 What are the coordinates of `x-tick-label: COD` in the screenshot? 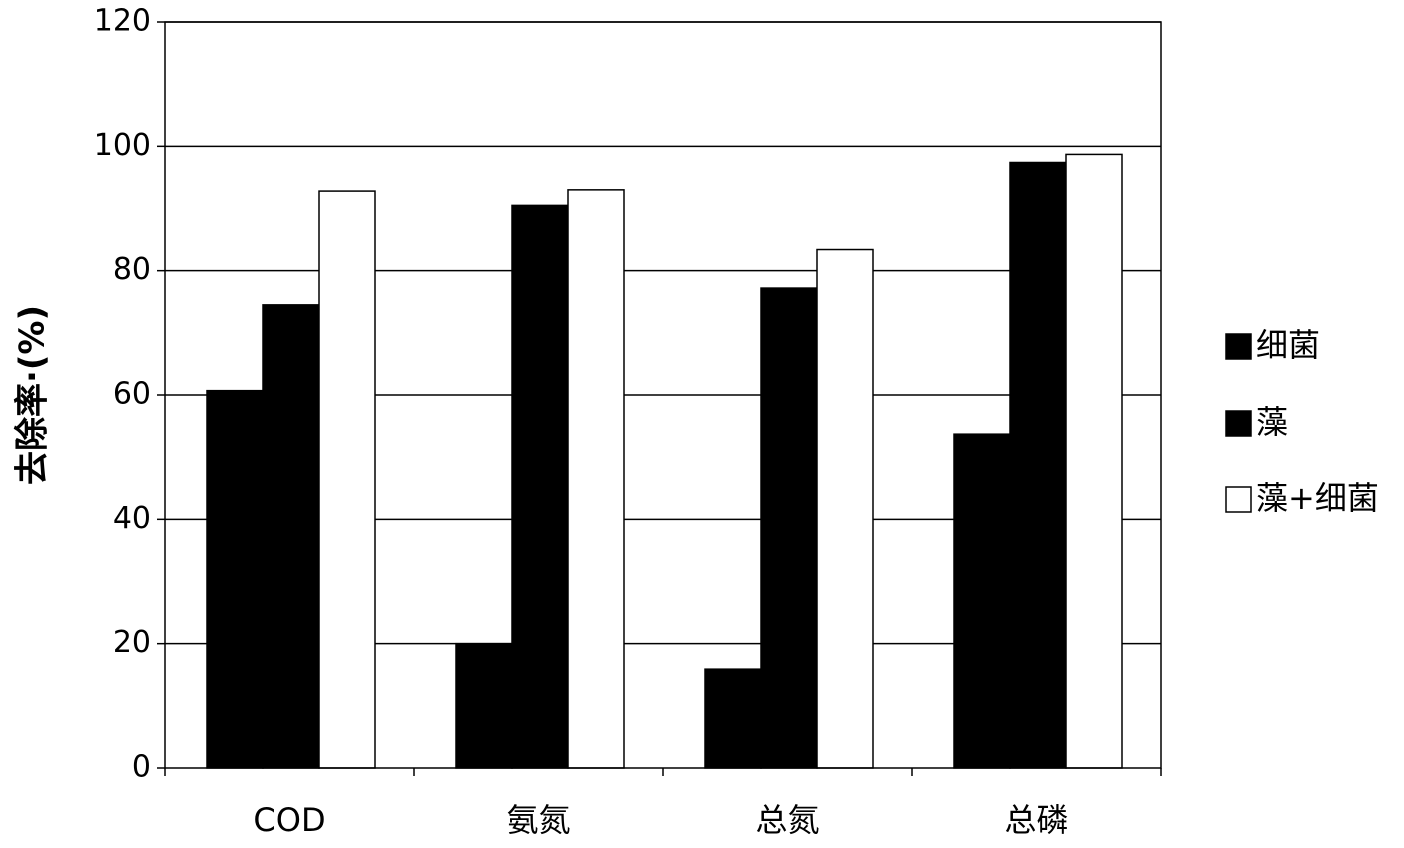 It's located at (289, 820).